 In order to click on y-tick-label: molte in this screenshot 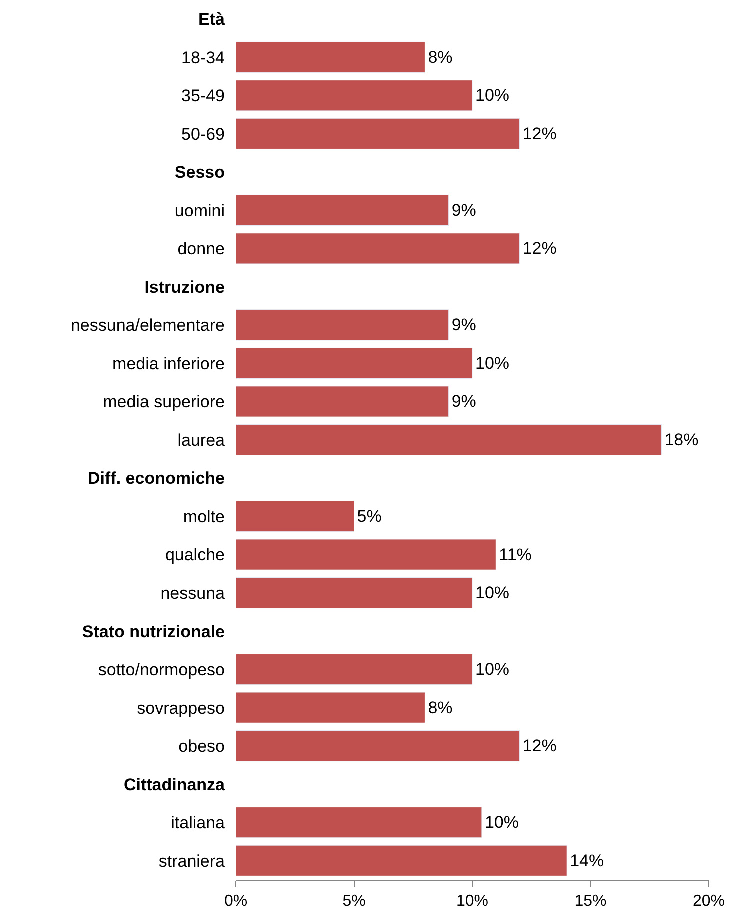, I will do `click(204, 516)`.